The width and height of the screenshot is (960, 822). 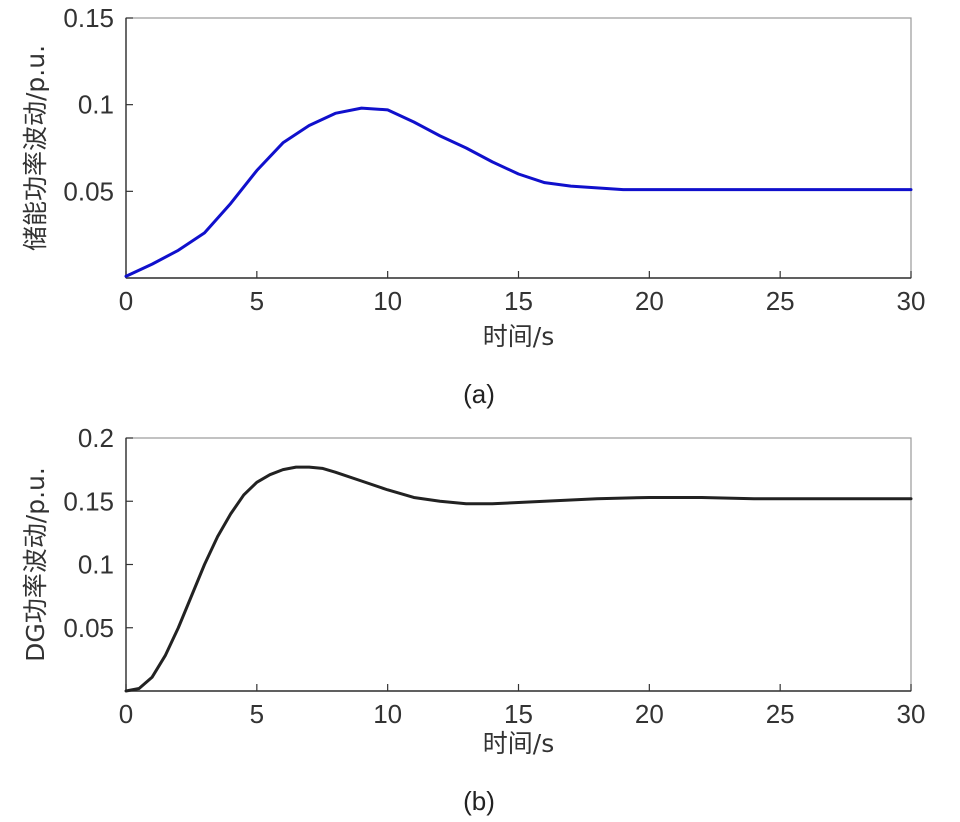 I want to click on figure-caption: (b), so click(x=479, y=801).